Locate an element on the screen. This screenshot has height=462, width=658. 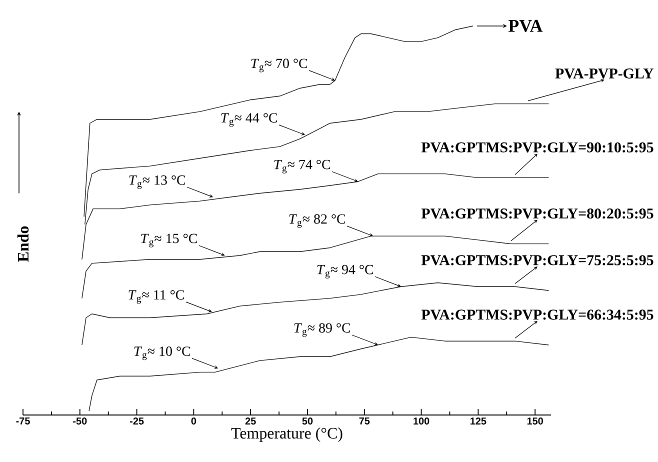
series-label: PVA:GPTMS:PVP:GLY=90:10:5:95 is located at coordinates (537, 147).